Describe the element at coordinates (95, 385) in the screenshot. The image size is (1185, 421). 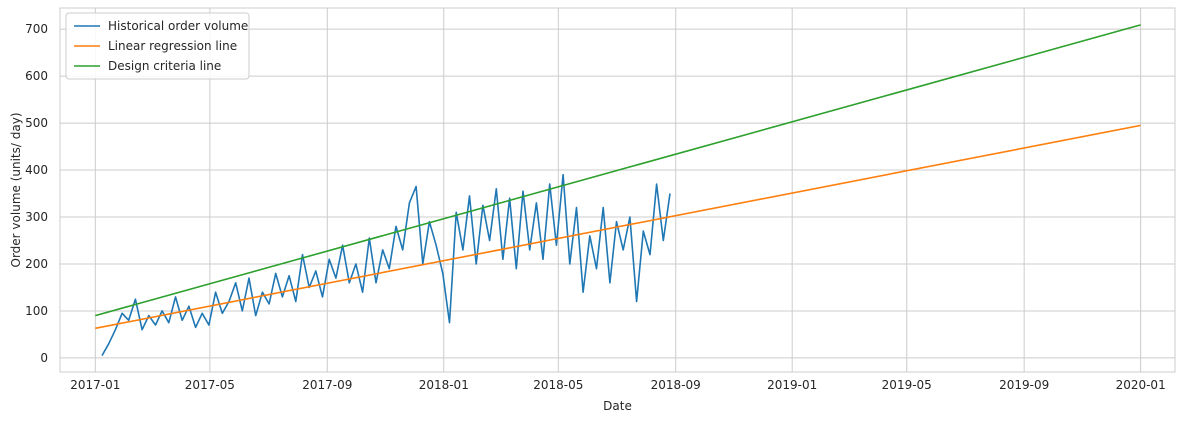
I see `x-tick-label: 2017-01` at that location.